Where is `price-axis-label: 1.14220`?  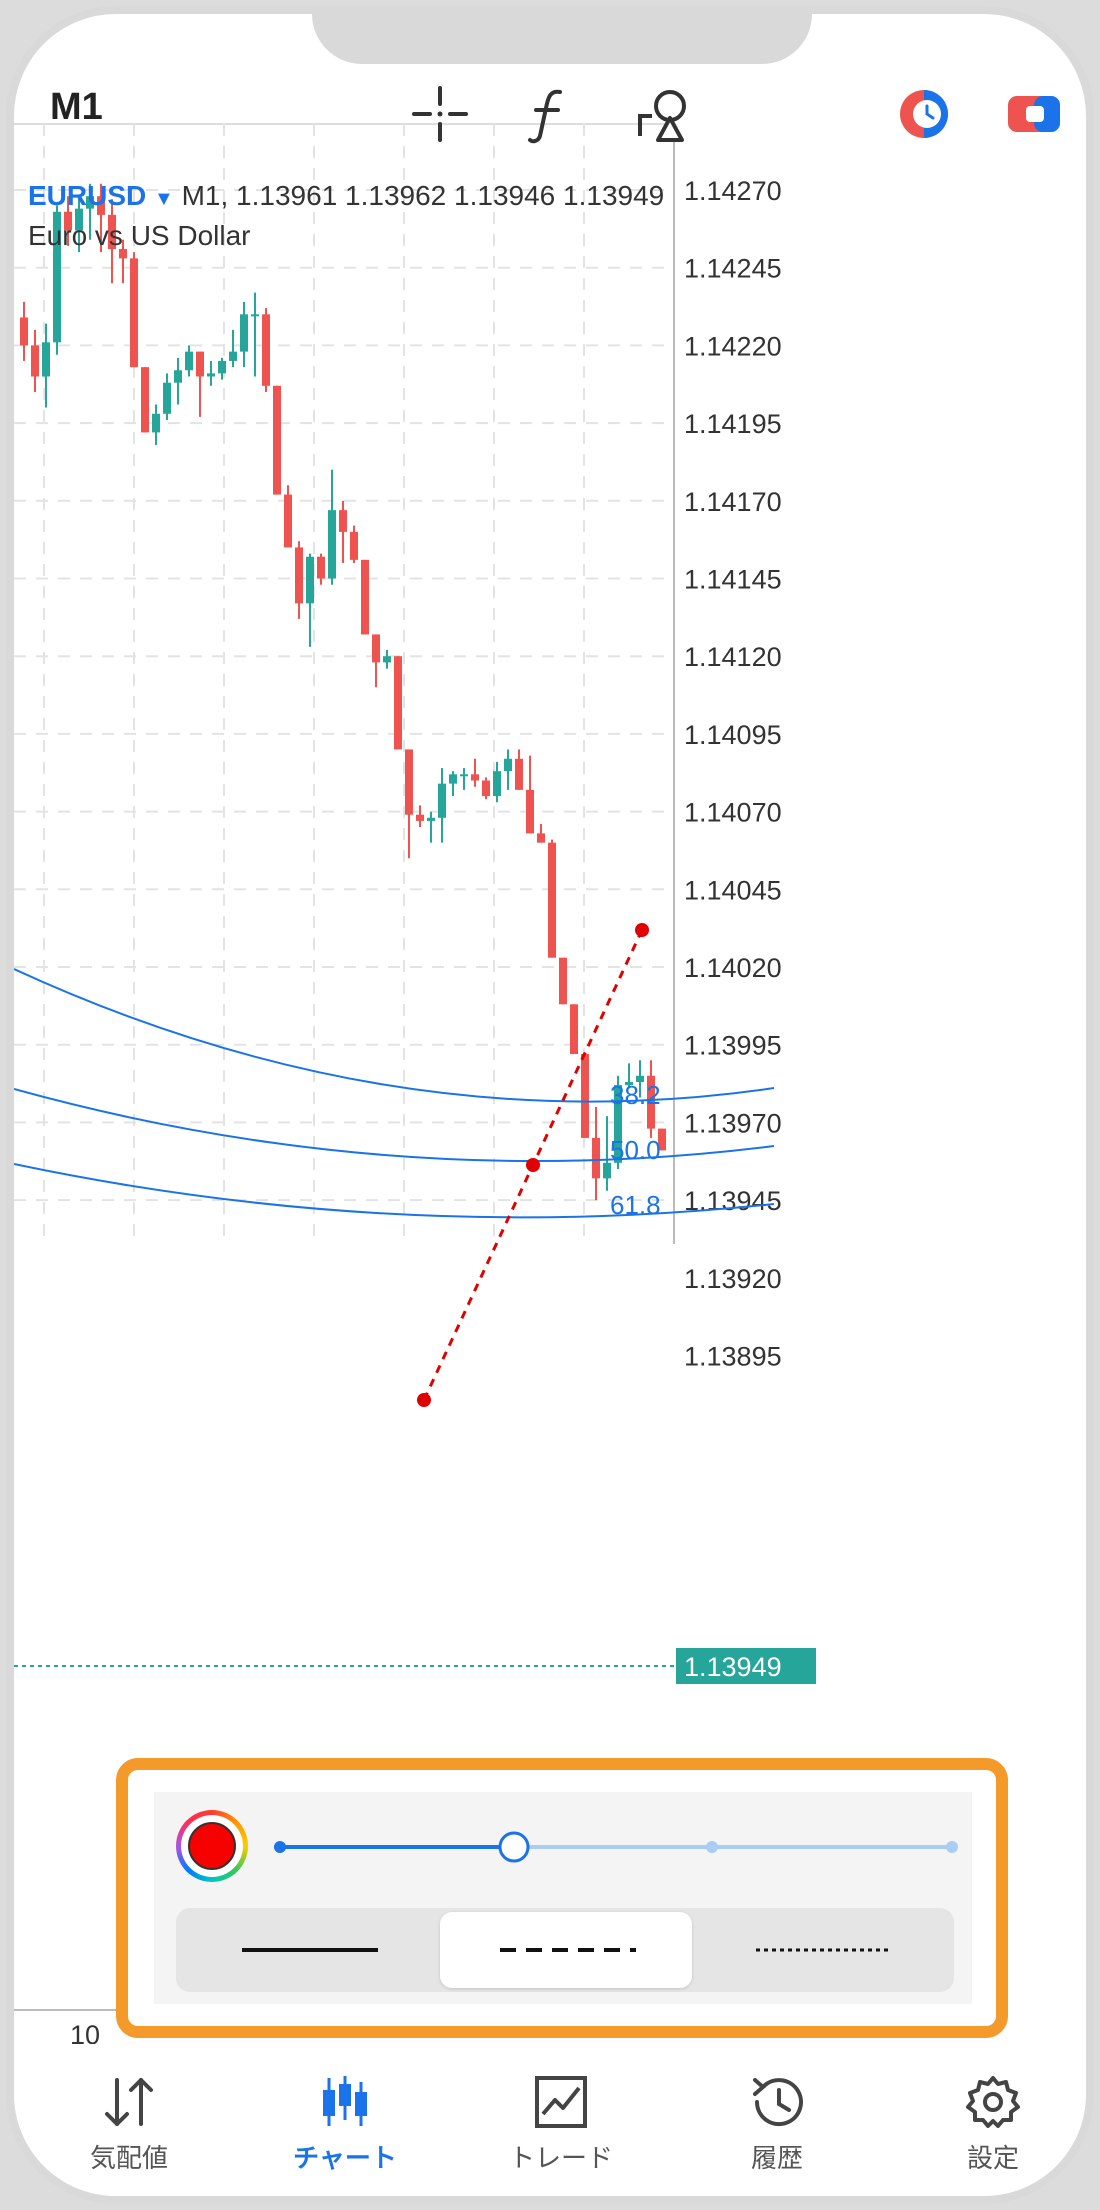 price-axis-label: 1.14220 is located at coordinates (733, 346).